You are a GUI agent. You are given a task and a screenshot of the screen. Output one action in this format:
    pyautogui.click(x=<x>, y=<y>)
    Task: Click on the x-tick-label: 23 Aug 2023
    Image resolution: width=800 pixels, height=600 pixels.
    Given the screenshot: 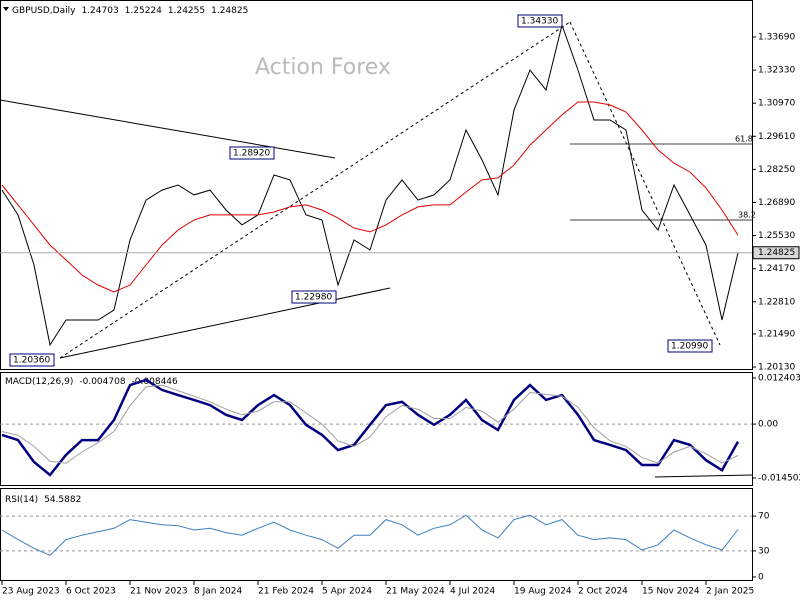 What is the action you would take?
    pyautogui.click(x=31, y=592)
    